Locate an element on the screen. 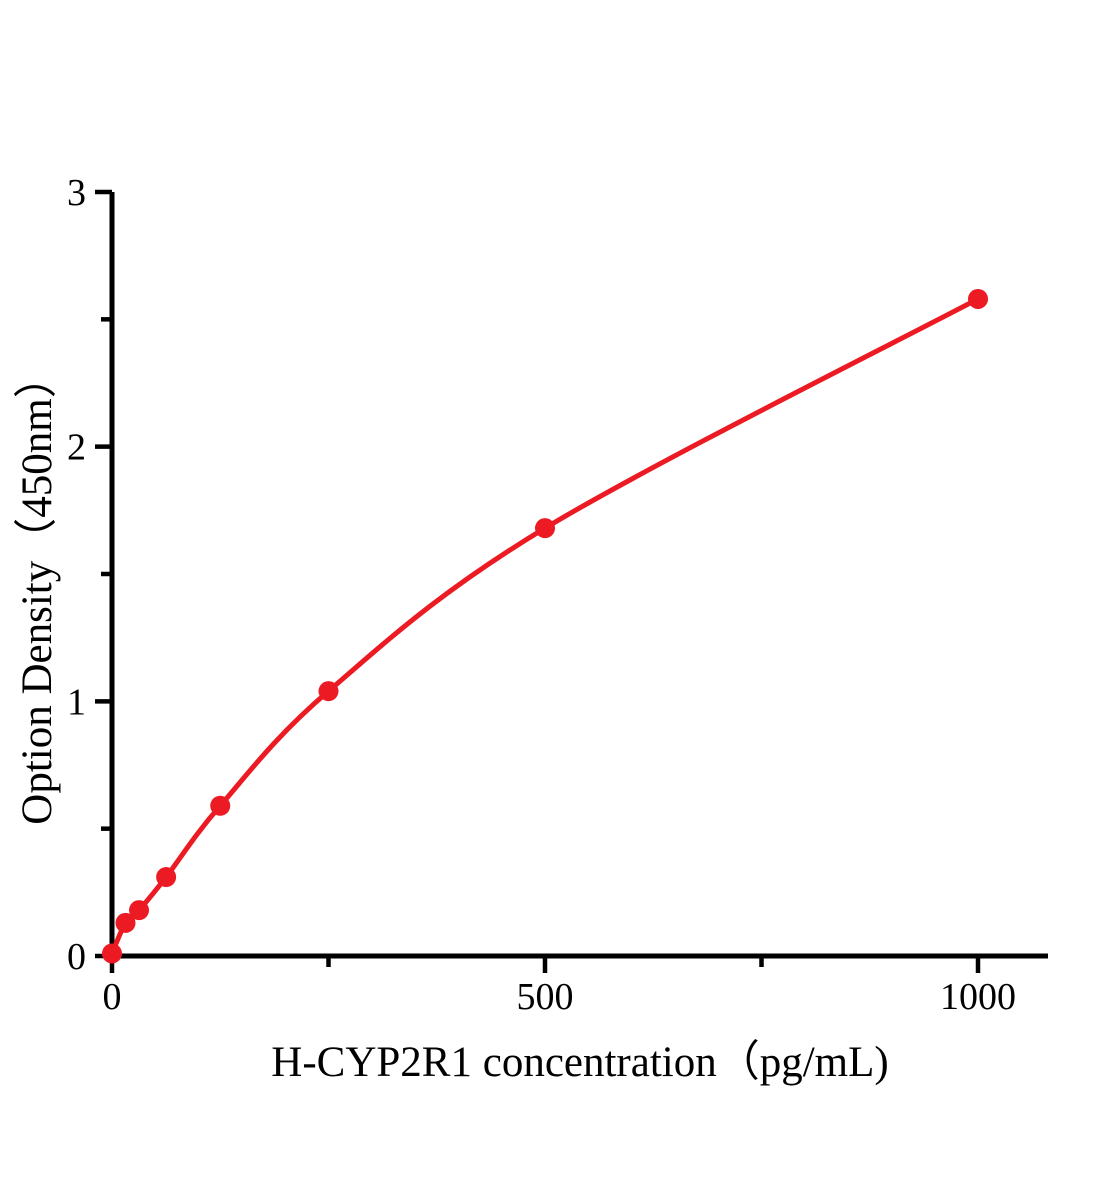 The image size is (1104, 1200). y-tick-label: 3 is located at coordinates (76, 193).